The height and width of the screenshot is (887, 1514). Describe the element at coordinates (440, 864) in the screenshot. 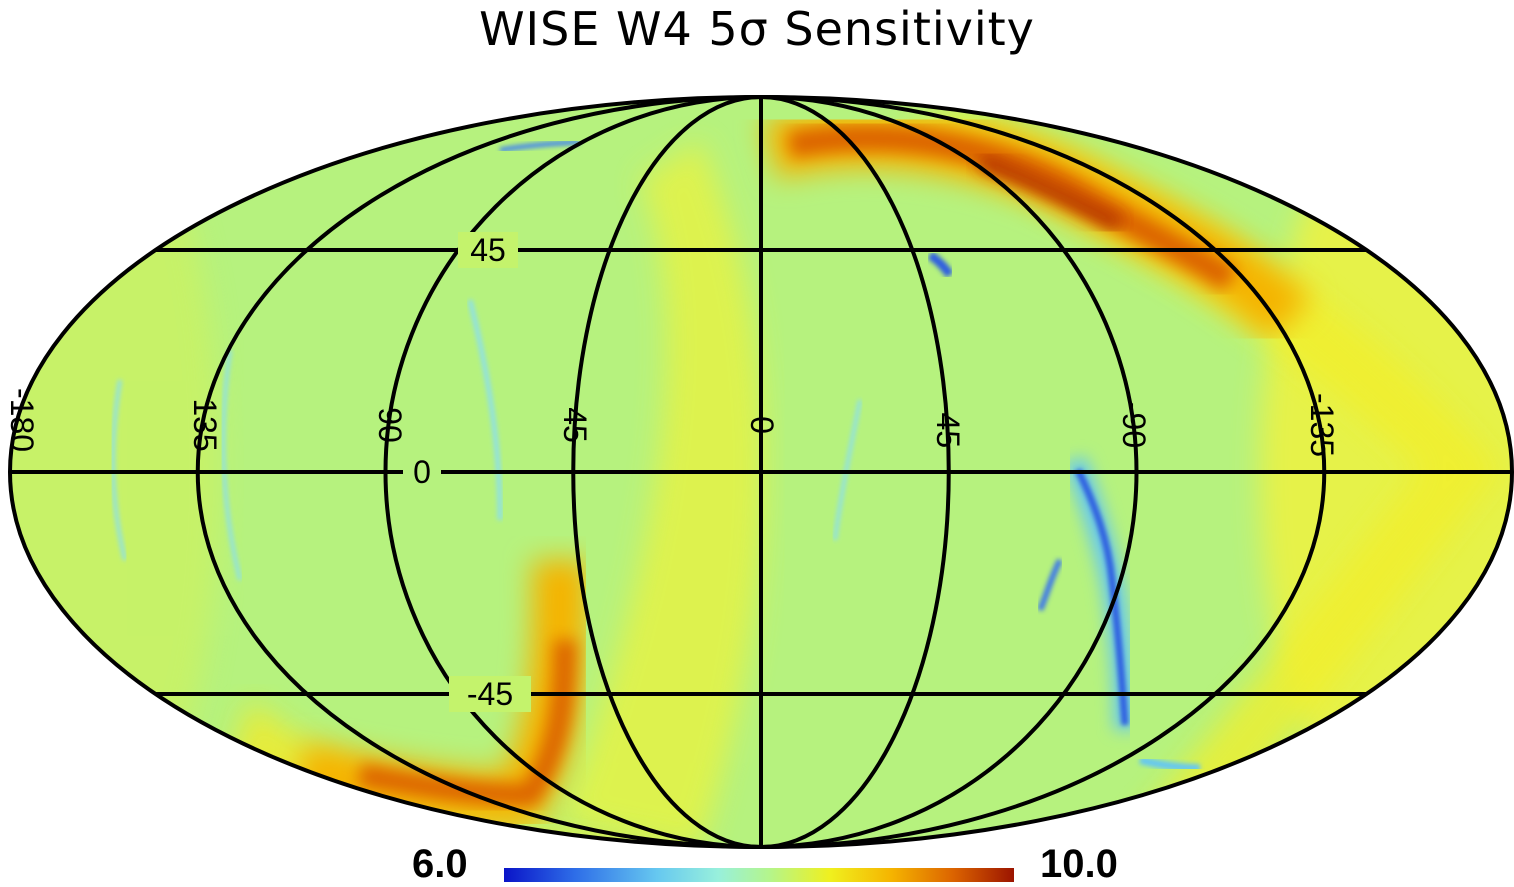

I see `colorbar-min-label: 6.0` at that location.